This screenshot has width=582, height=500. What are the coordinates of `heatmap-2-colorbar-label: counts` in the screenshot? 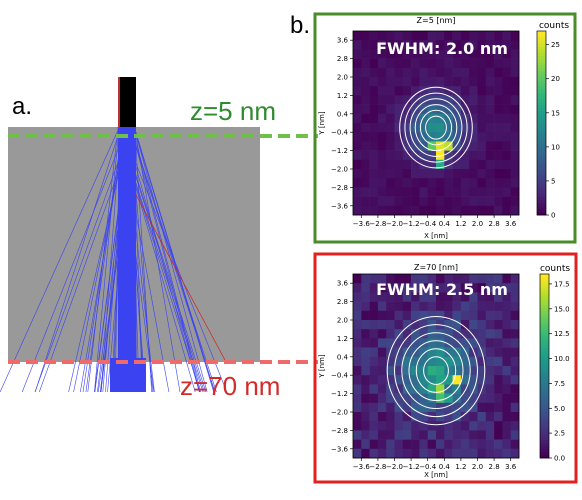 It's located at (555, 269).